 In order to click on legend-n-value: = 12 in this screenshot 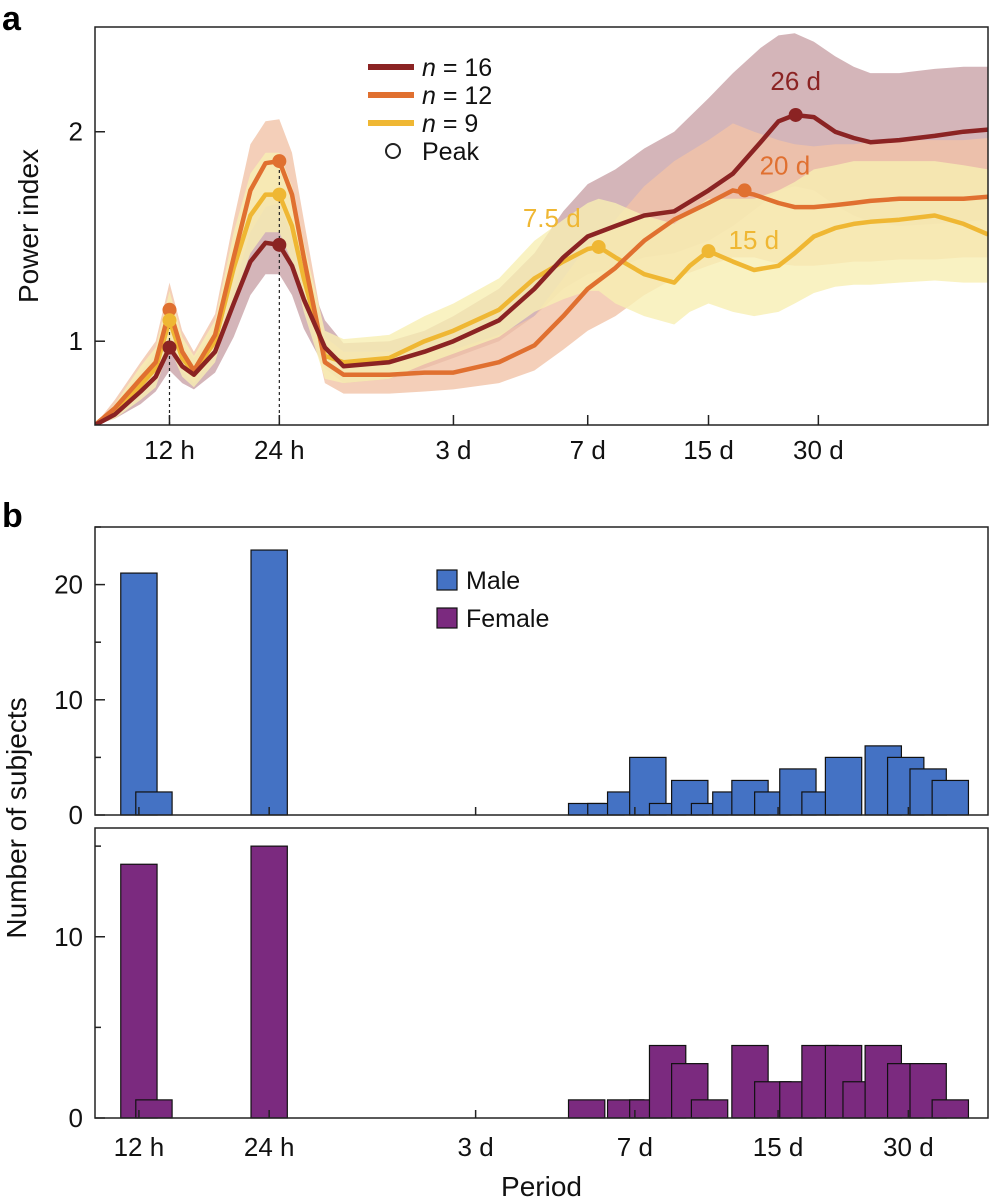, I will do `click(464, 96)`.